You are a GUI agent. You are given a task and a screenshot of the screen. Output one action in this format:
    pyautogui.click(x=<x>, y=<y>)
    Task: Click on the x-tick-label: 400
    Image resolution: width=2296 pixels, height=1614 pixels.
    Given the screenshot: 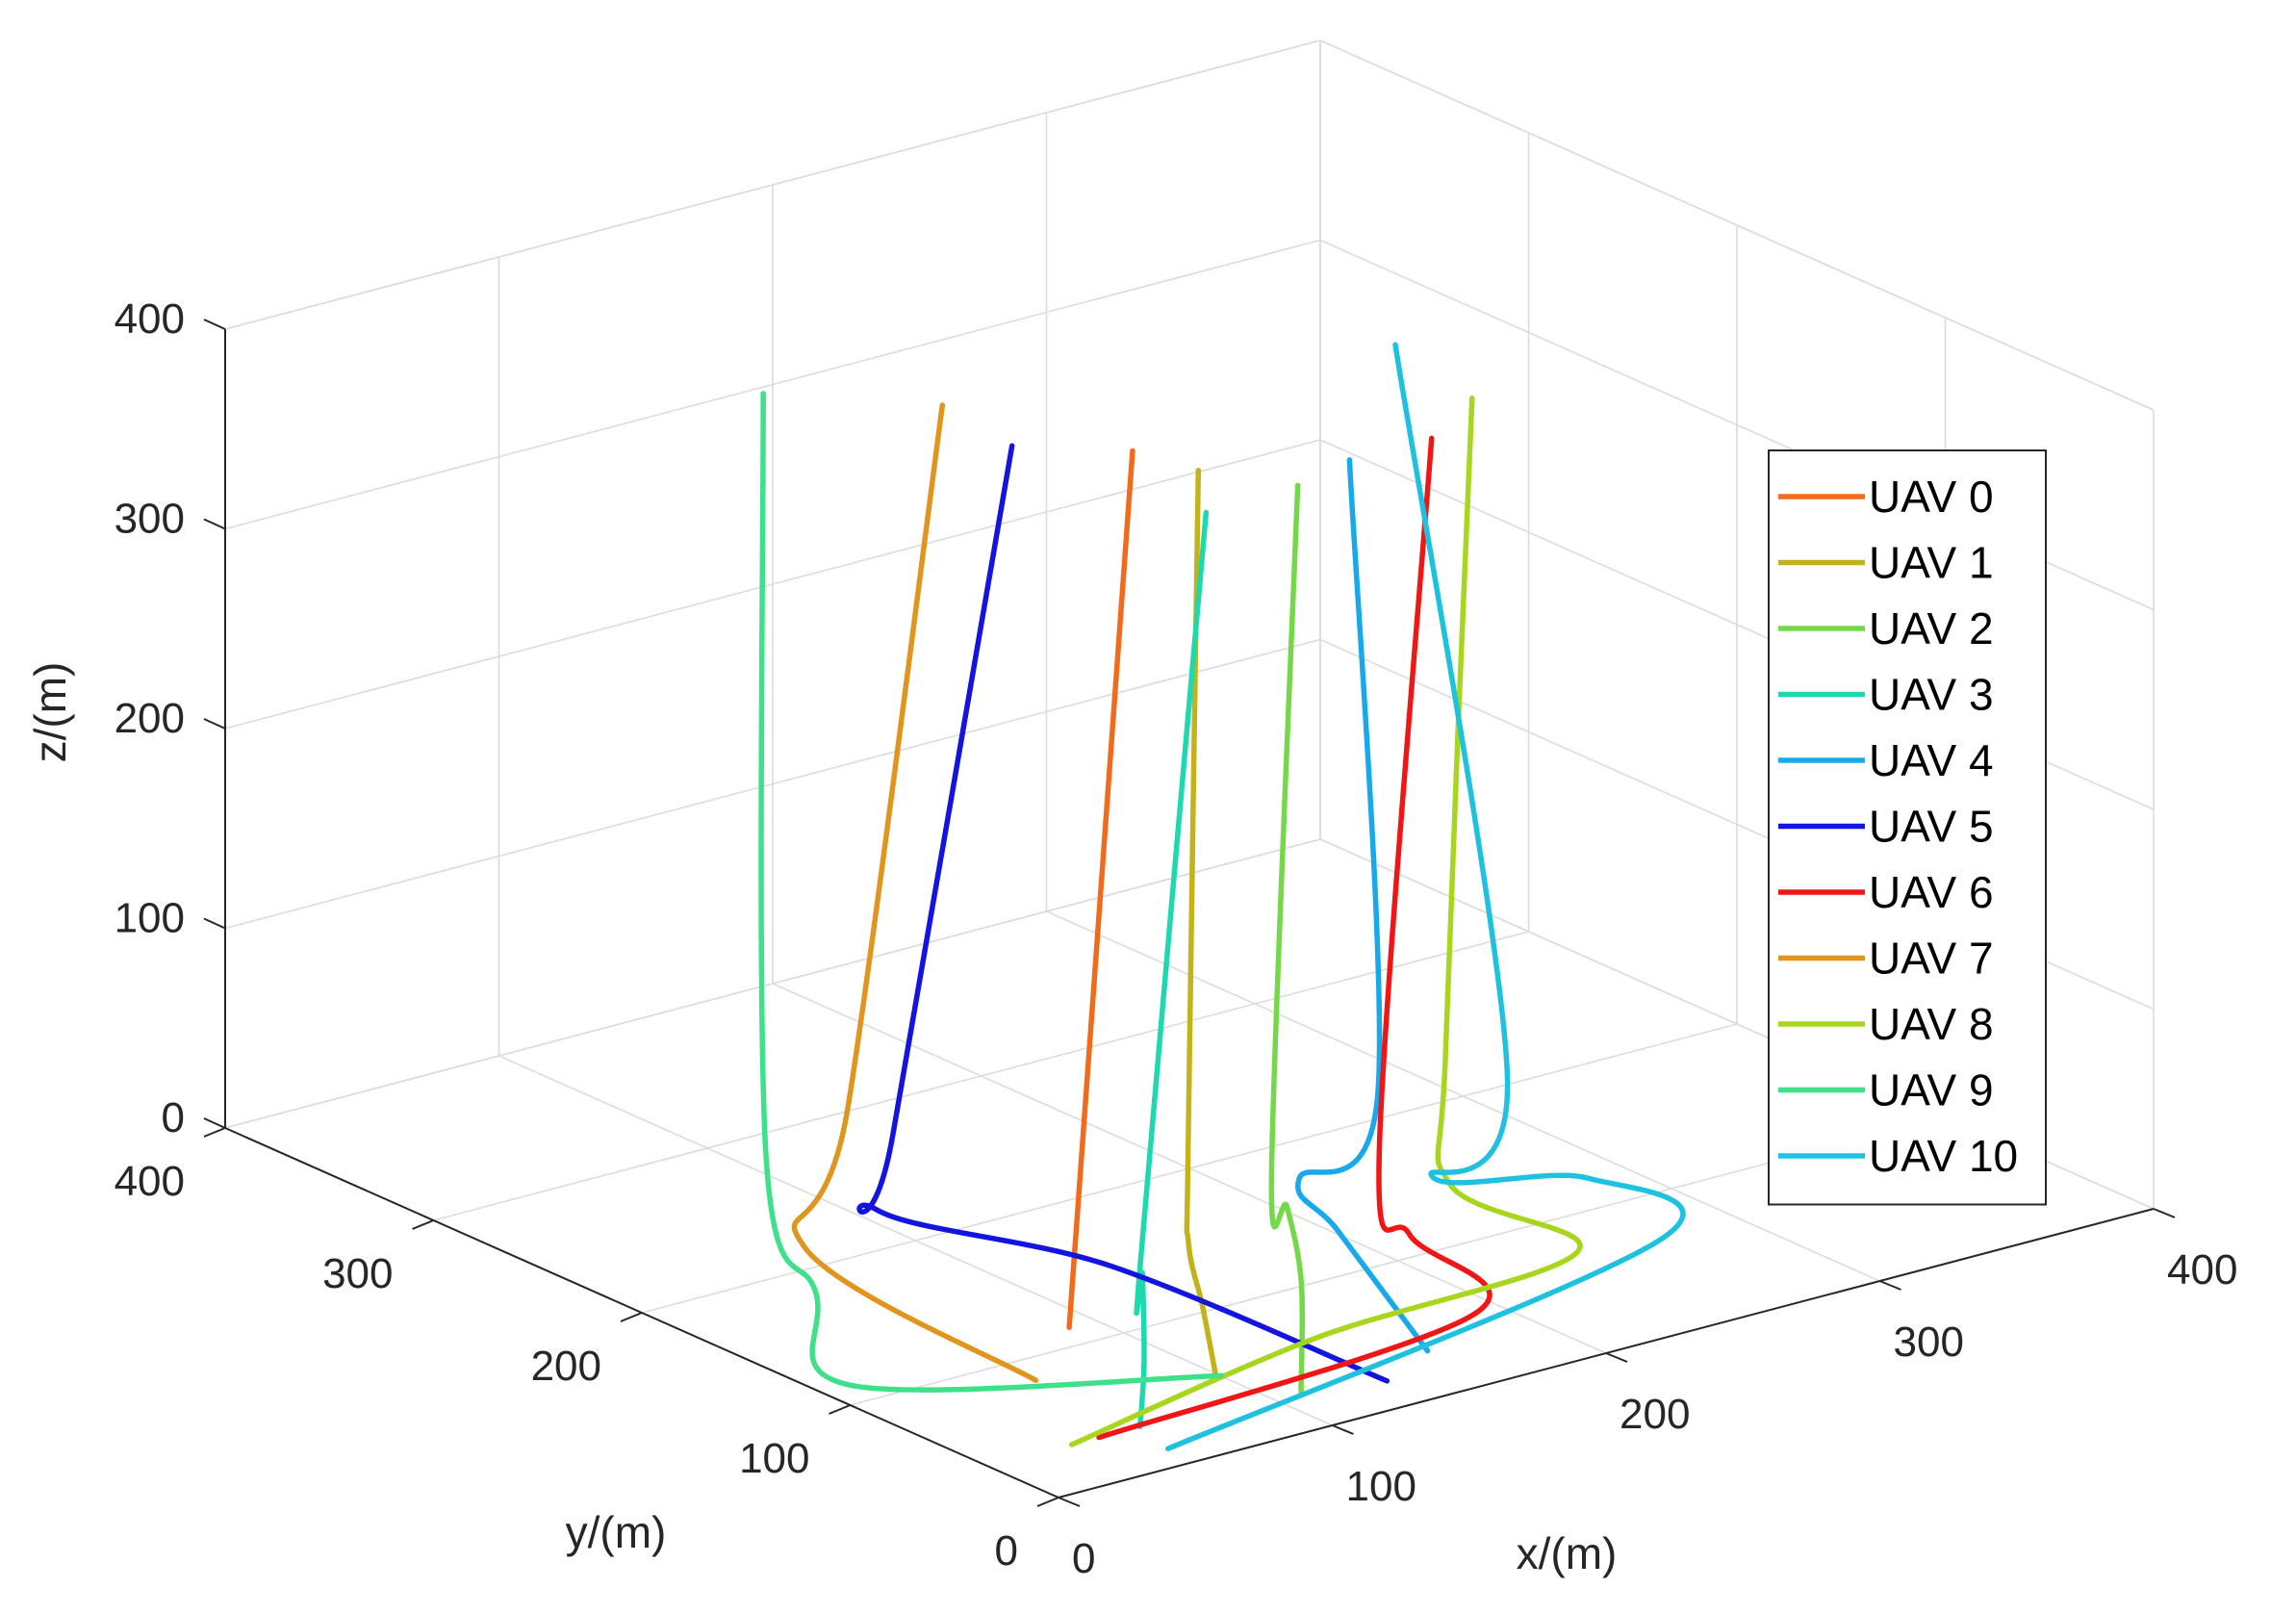 What is the action you would take?
    pyautogui.click(x=2202, y=1270)
    